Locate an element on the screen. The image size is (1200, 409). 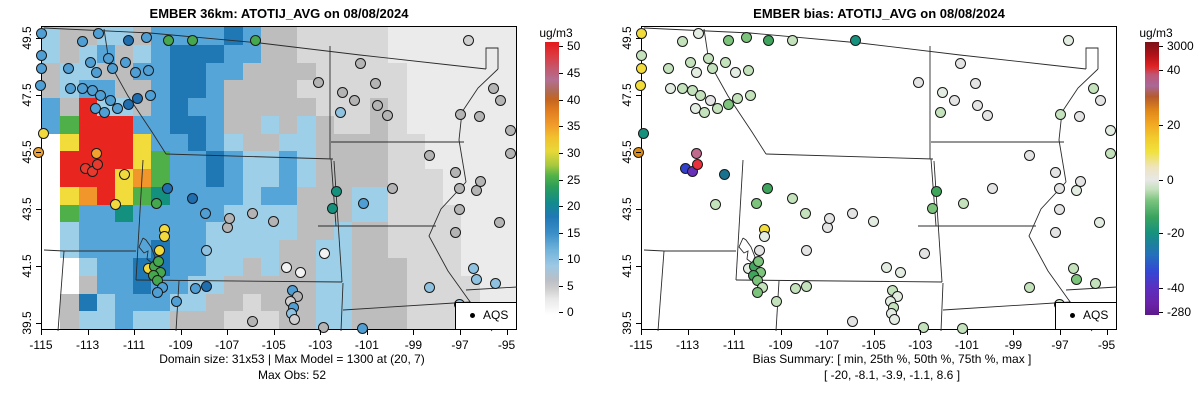
x-axis-tick-label: -109 is located at coordinates (780, 345).